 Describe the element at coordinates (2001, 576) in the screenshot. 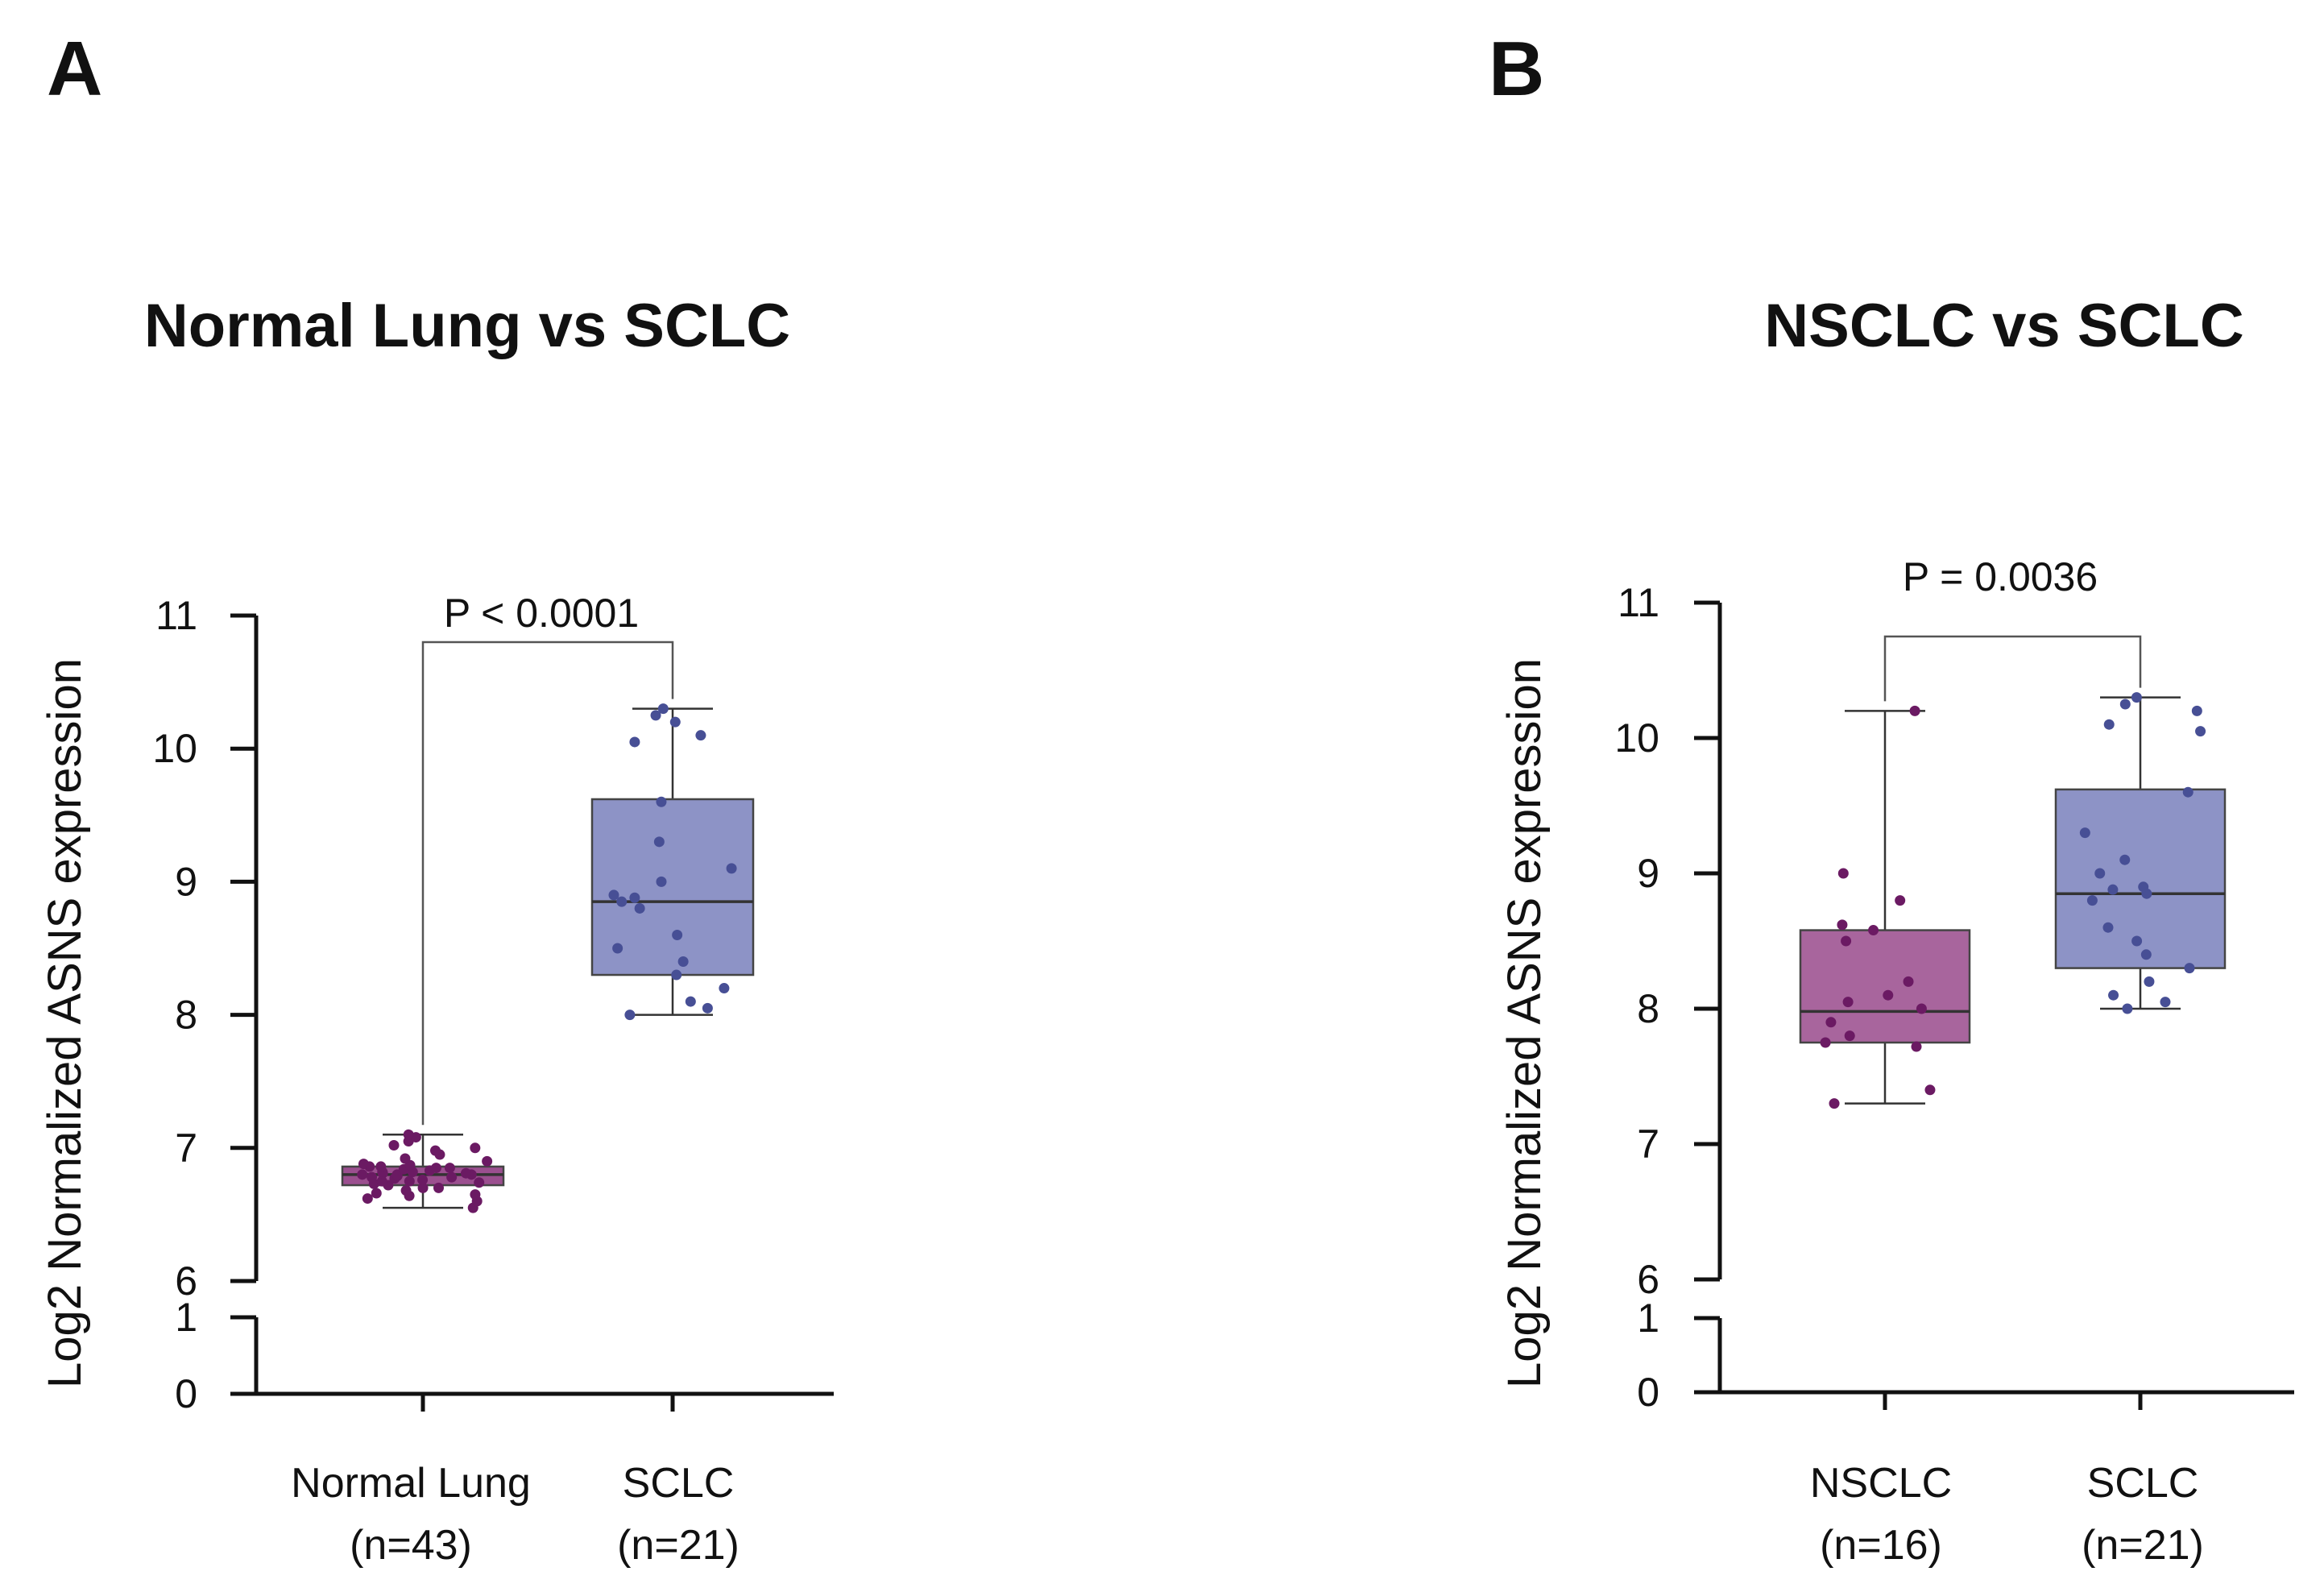

I see `p-value-label: P = 0.0036` at that location.